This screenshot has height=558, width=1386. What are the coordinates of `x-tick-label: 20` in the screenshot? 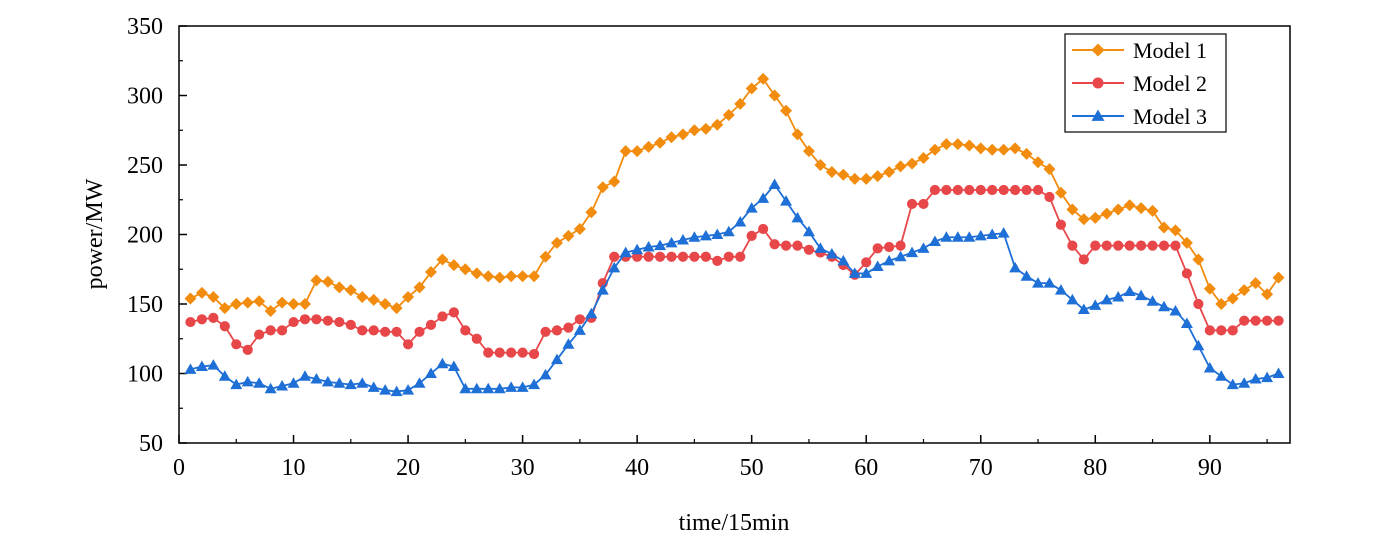 It's located at (408, 468).